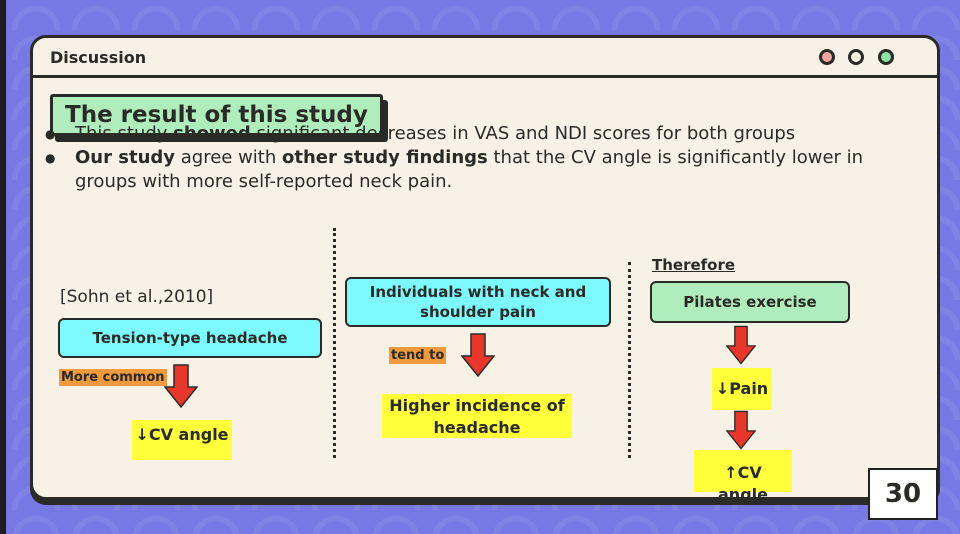  What do you see at coordinates (743, 477) in the screenshot?
I see `cv-angle-increase-result: ↑CV angle` at bounding box center [743, 477].